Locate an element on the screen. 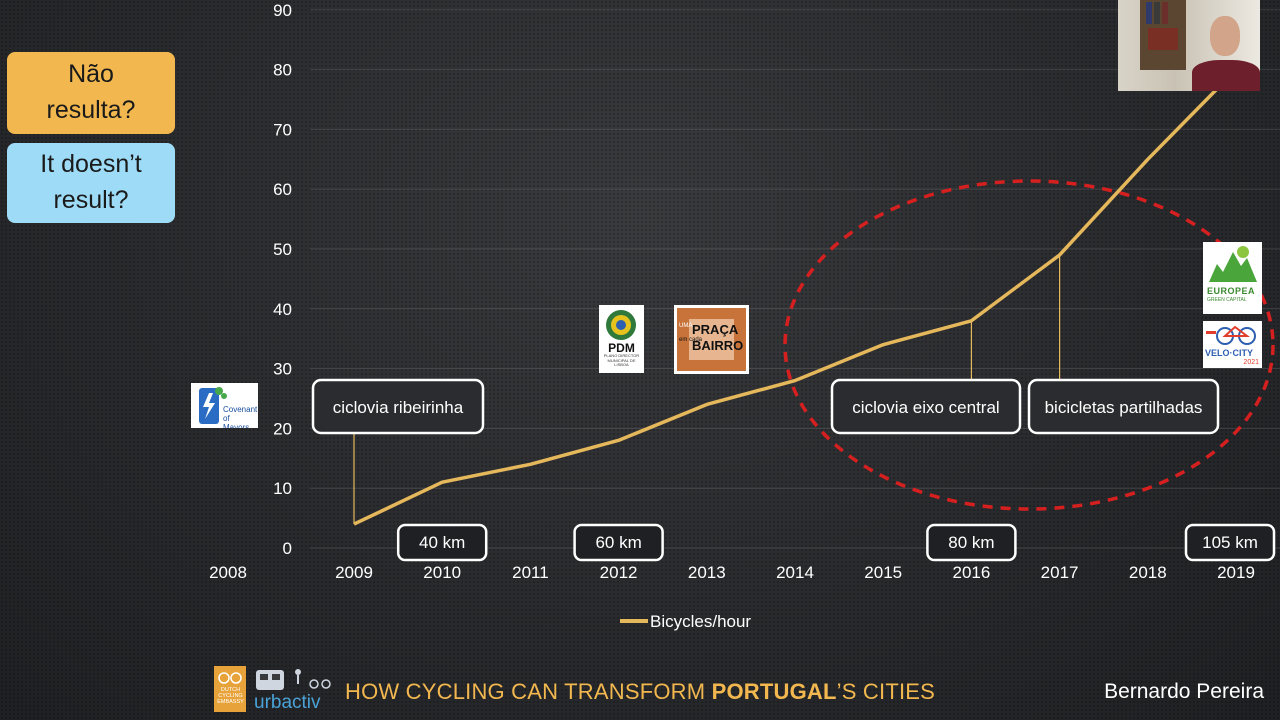 This screenshot has width=1280, height=720. x-tick-label: 2016 is located at coordinates (971, 572).